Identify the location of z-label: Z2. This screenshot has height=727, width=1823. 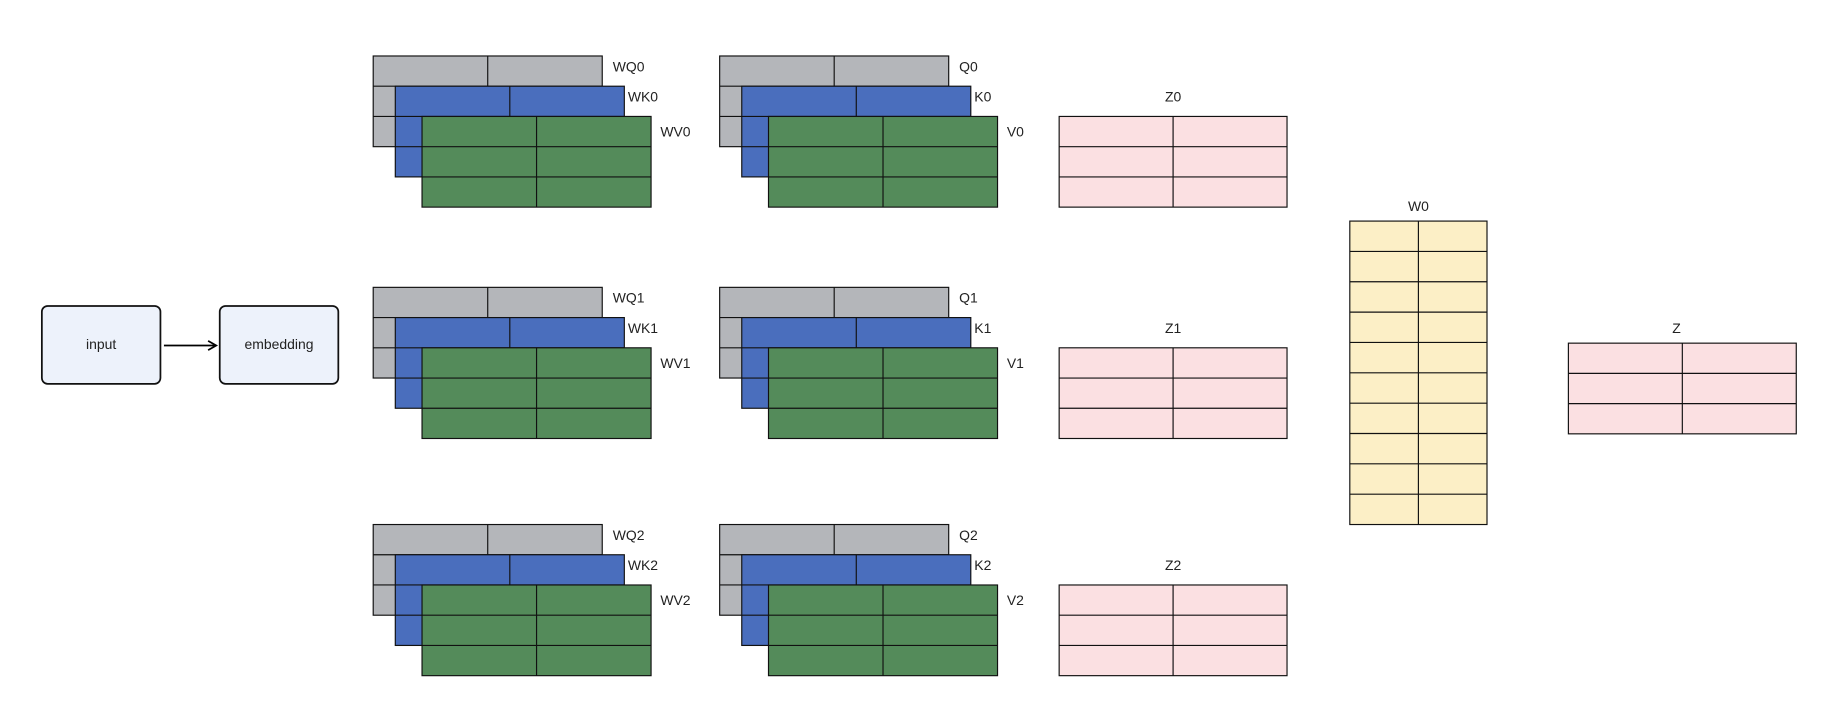
(1173, 565).